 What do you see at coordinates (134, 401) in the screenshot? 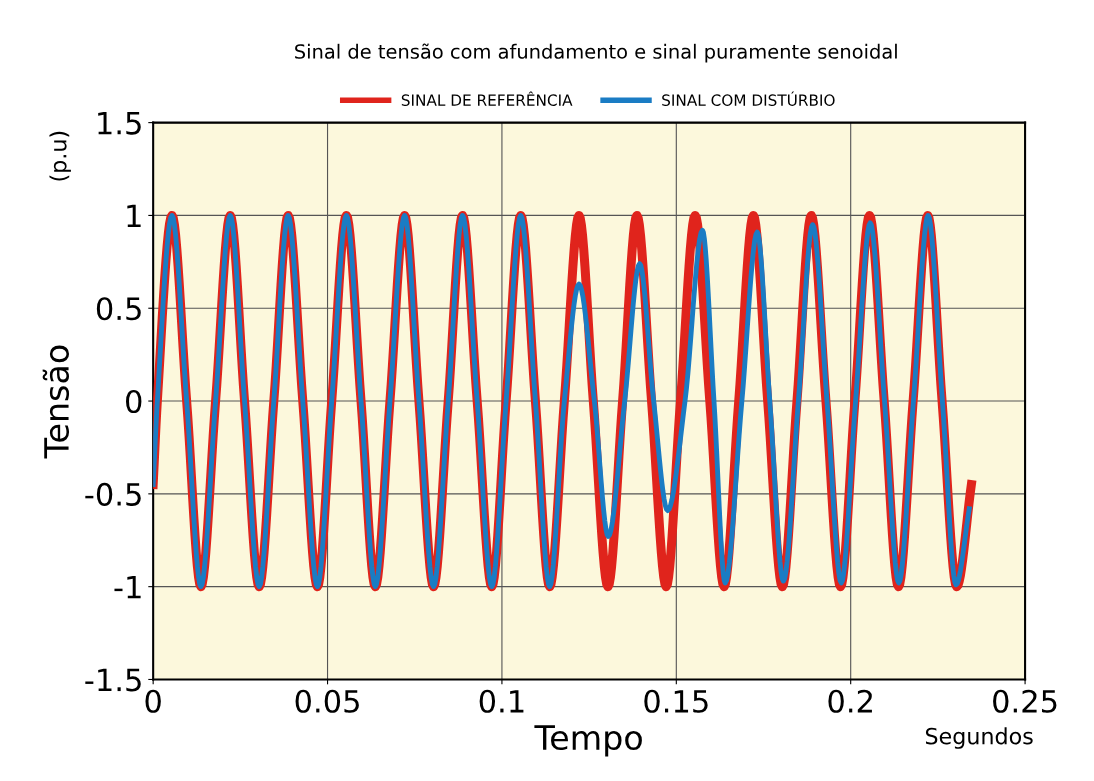
I see `y-tick-label: 0` at bounding box center [134, 401].